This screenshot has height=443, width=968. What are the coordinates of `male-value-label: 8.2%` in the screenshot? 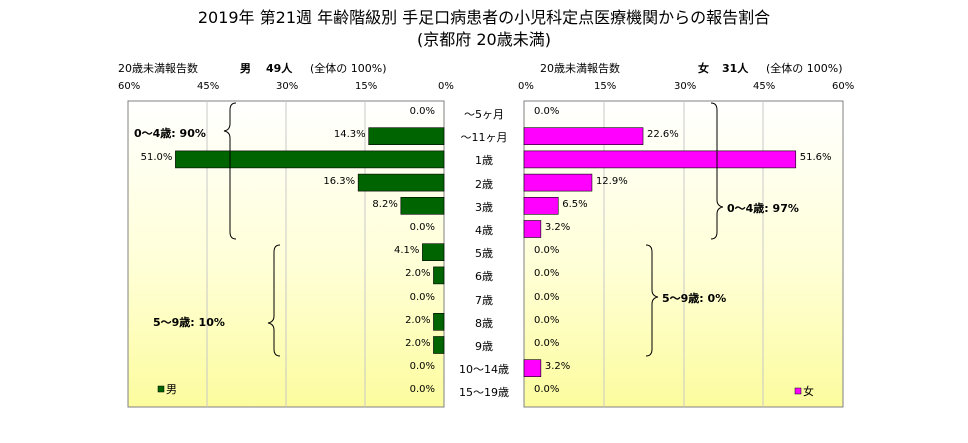 It's located at (385, 204).